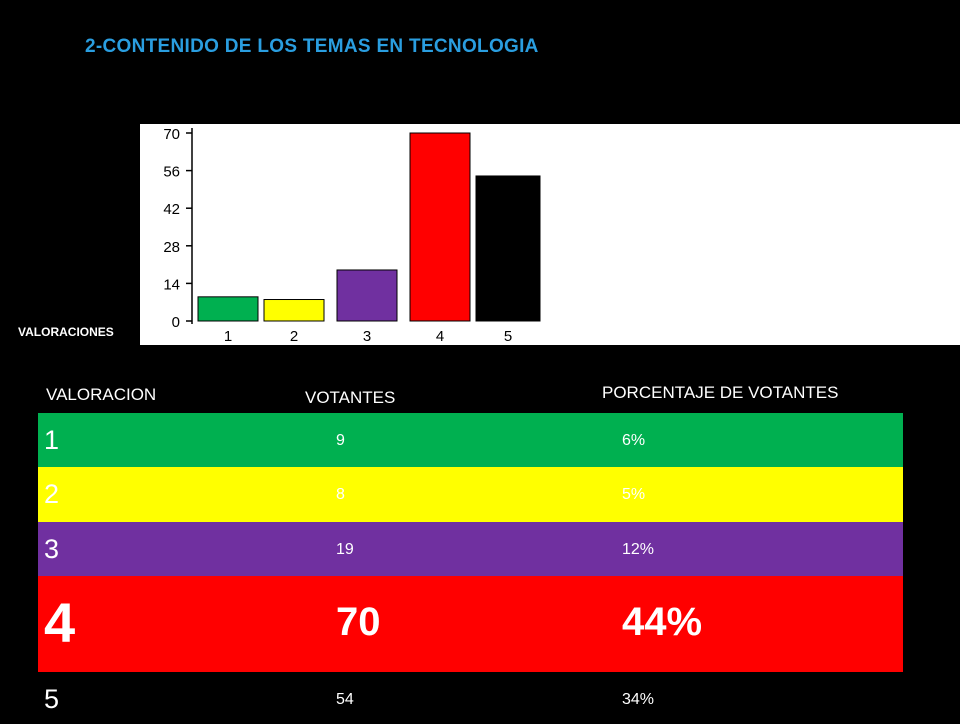 This screenshot has width=960, height=724. I want to click on y-tick-label: 14, so click(171, 284).